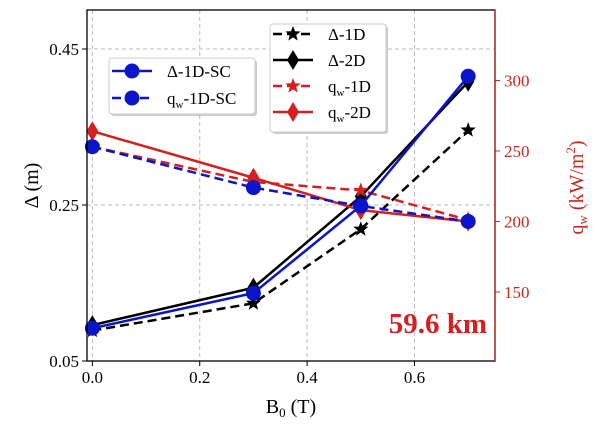  I want to click on legend-label: qw-1D, so click(349, 88).